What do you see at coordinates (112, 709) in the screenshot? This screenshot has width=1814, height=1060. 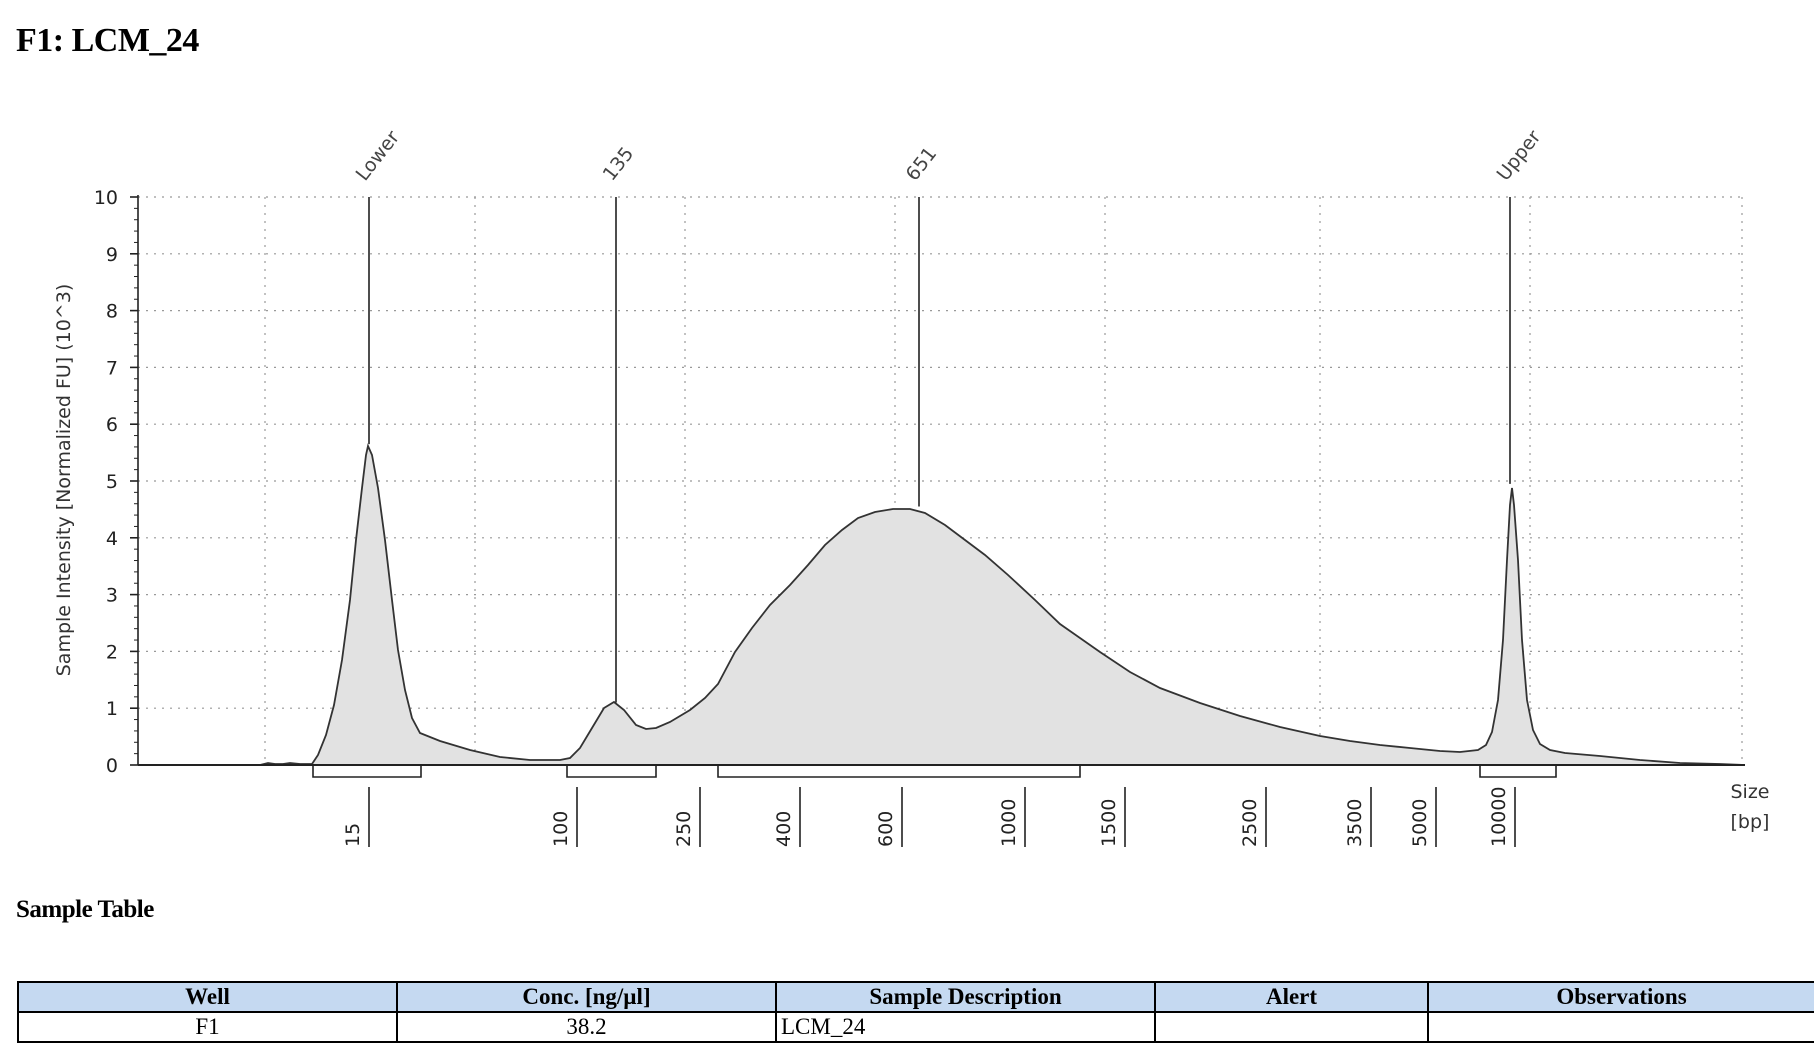 I see `y-tick-label: 1` at bounding box center [112, 709].